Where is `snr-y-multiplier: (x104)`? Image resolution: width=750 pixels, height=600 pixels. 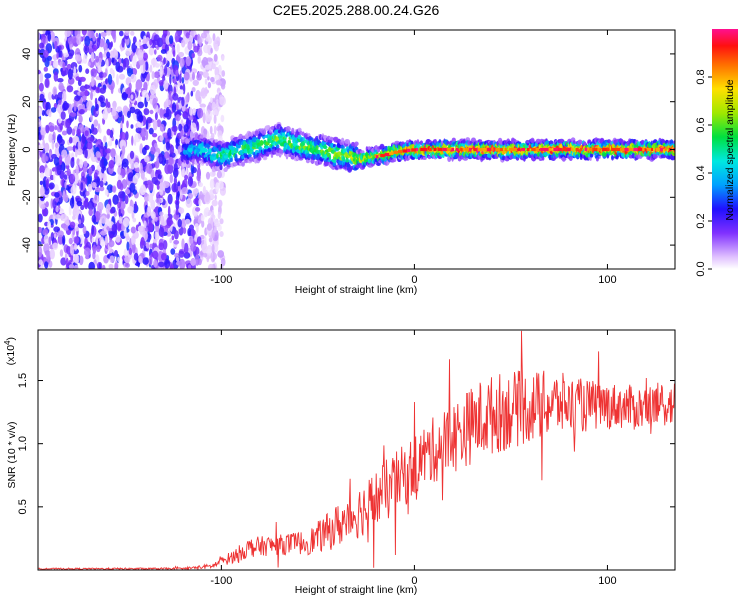 snr-y-multiplier: (x104) is located at coordinates (10, 351).